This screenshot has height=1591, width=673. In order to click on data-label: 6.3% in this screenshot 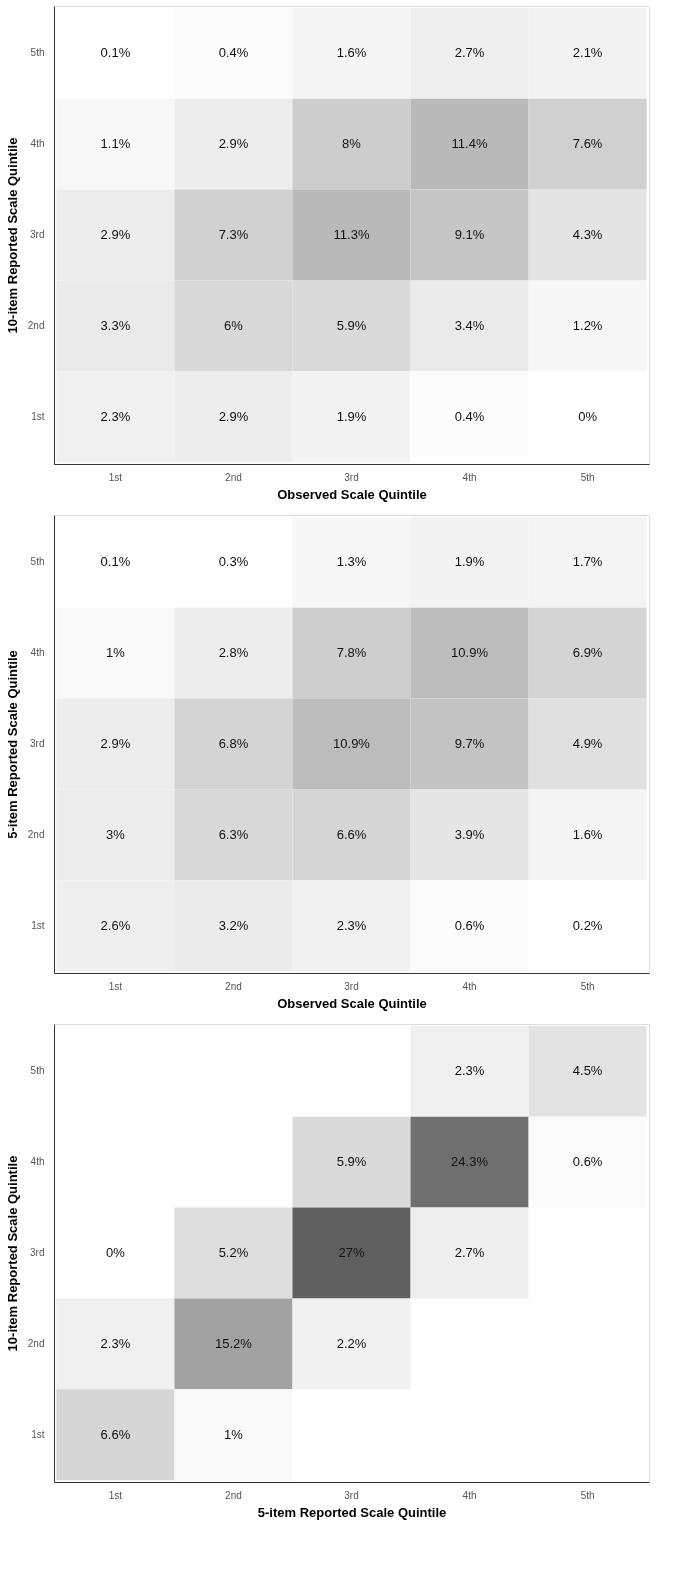, I will do `click(233, 834)`.